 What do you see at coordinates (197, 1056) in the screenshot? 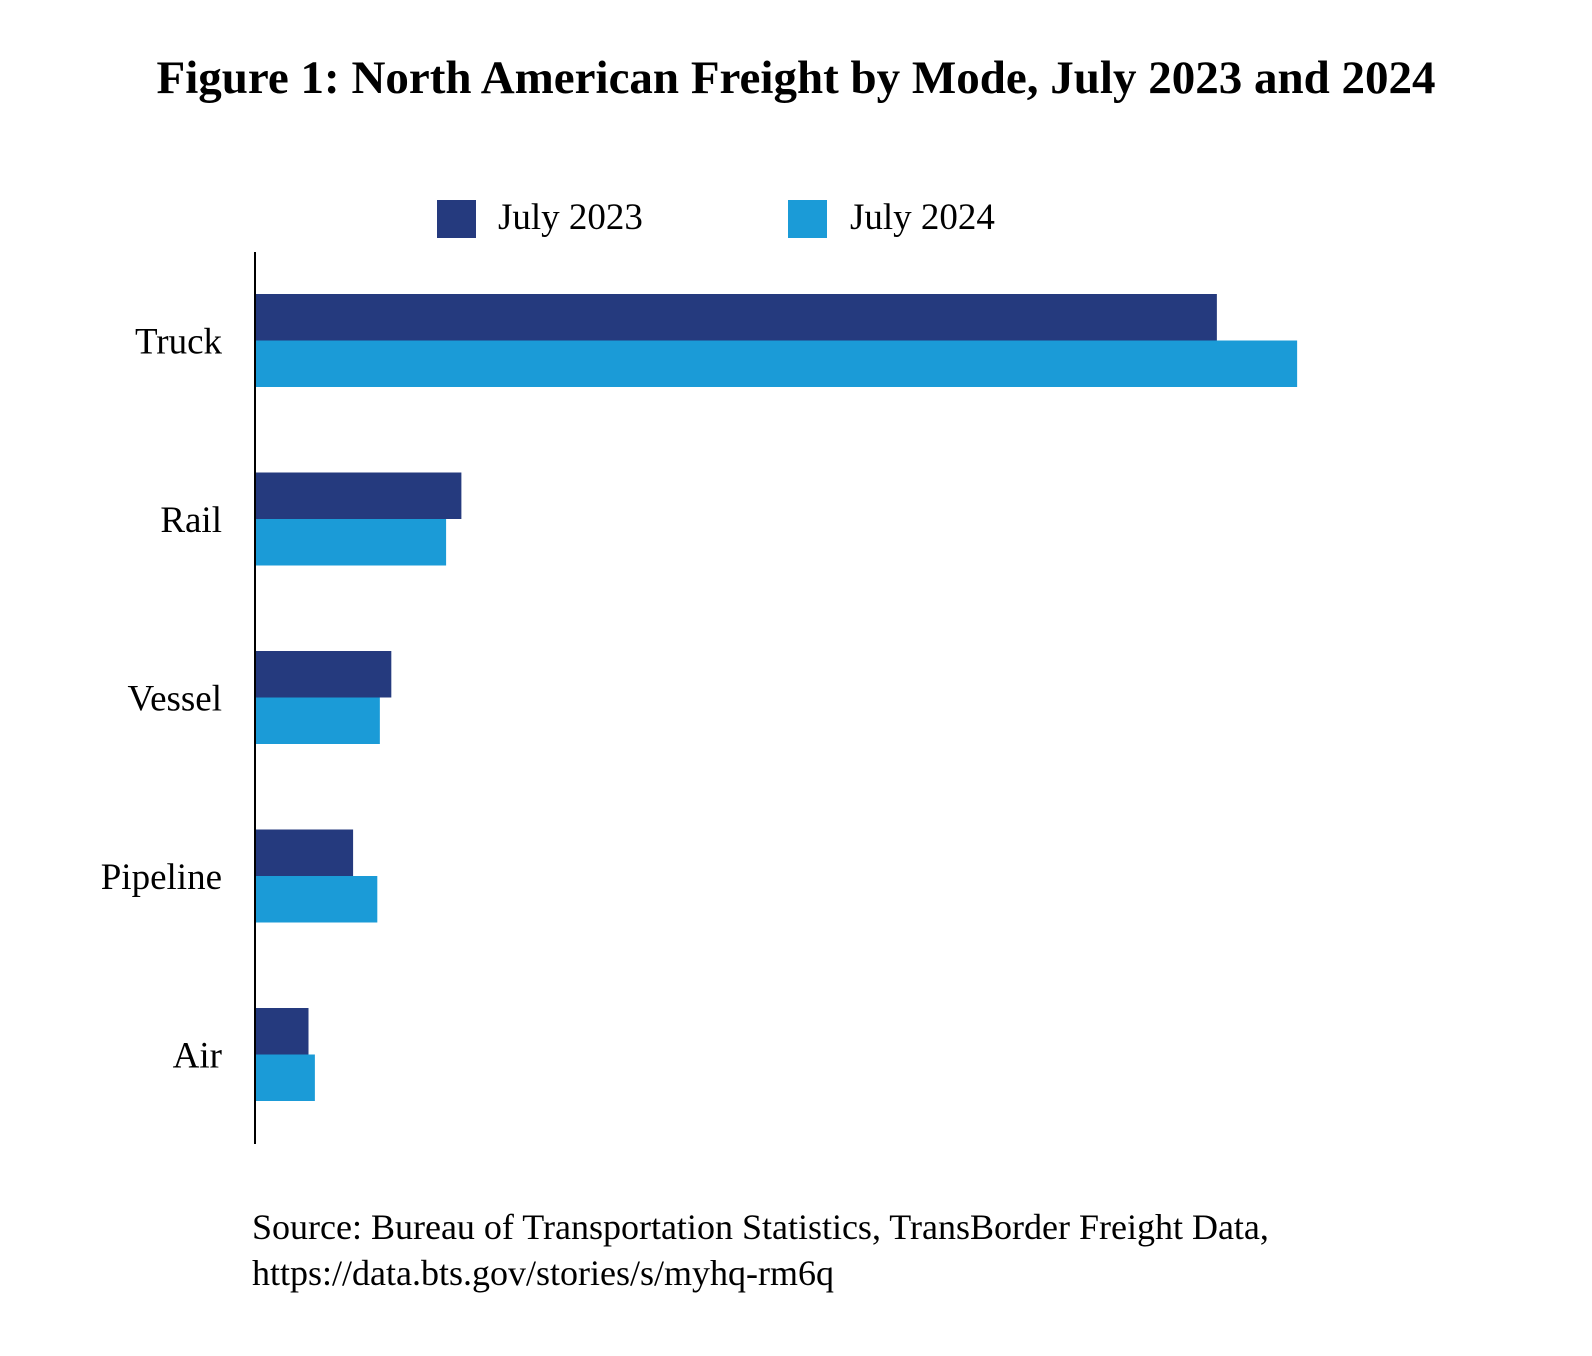
I see `category-label-air: Air` at bounding box center [197, 1056].